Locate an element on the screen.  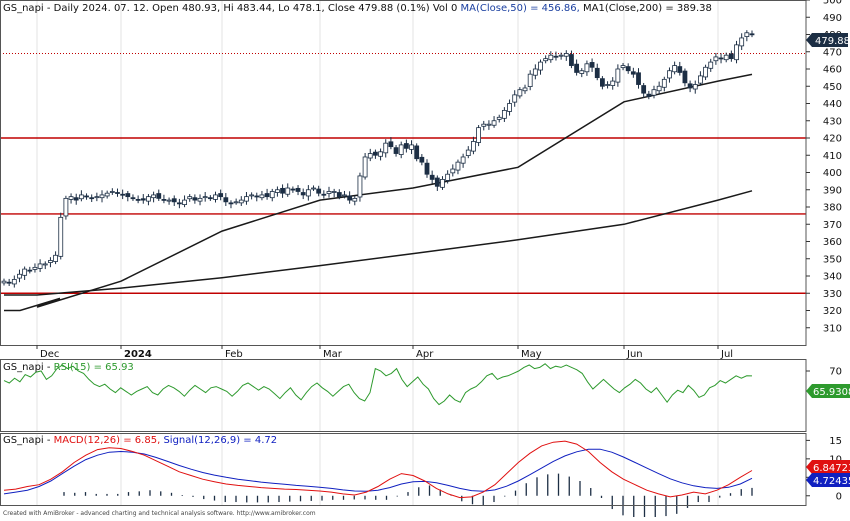
macd-line is located at coordinates (378, 469).